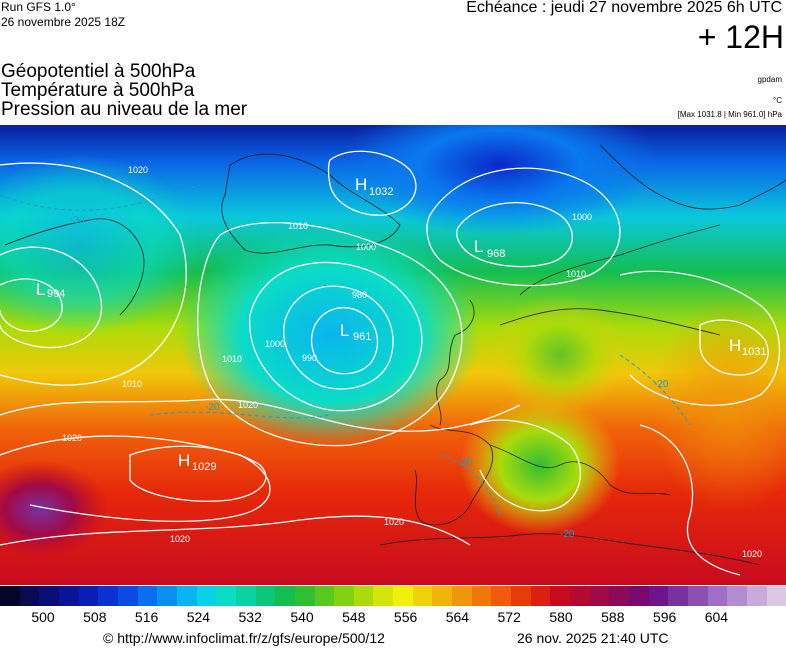  What do you see at coordinates (250, 617) in the screenshot?
I see `color-scale-tick-label: 532` at bounding box center [250, 617].